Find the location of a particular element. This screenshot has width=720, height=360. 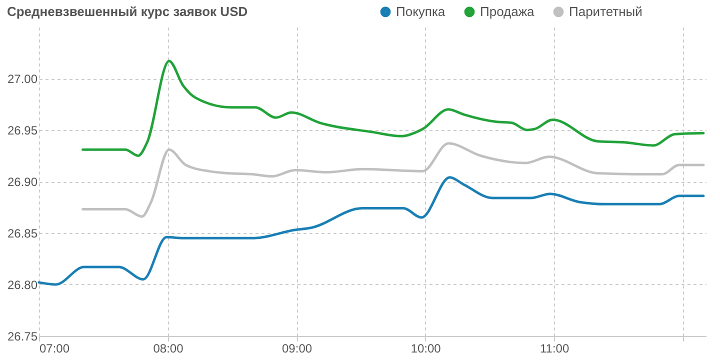

y-tick-label: 26.95 is located at coordinates (22, 131).